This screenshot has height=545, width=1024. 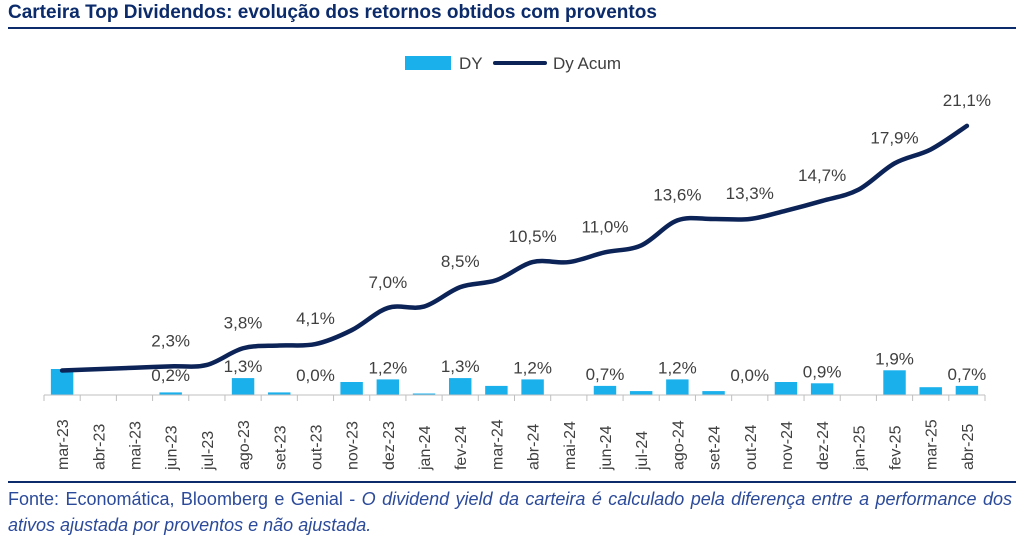 What do you see at coordinates (243, 322) in the screenshot?
I see `label-dy-acum-ago-23: 3,8%` at bounding box center [243, 322].